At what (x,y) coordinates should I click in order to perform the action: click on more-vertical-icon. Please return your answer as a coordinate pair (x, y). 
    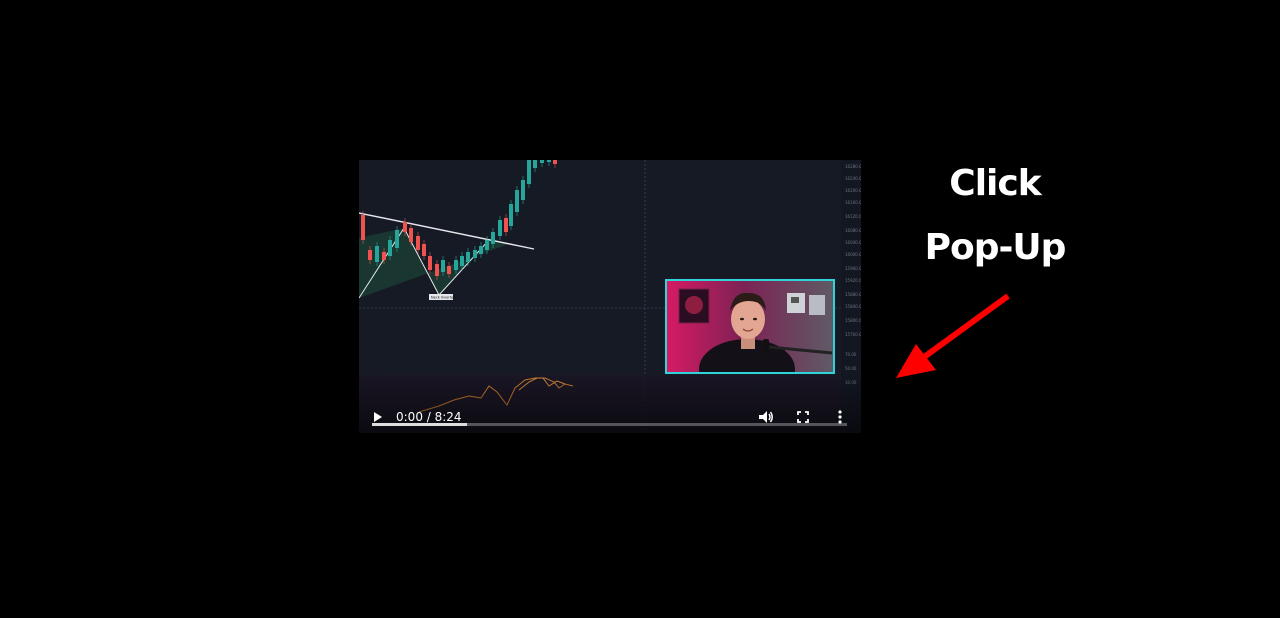
    Looking at the image, I should click on (840, 417).